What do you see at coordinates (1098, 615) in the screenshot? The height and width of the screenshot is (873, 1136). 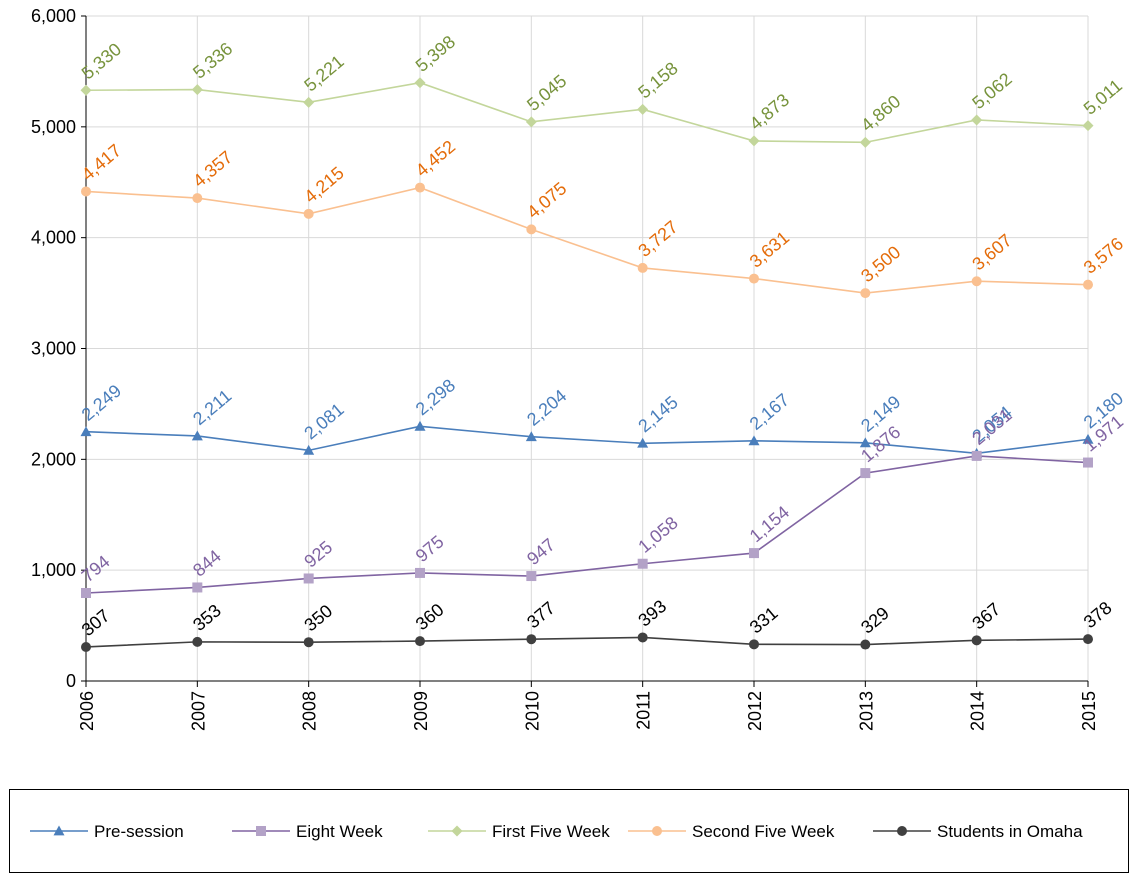 I see `data-label: 378` at bounding box center [1098, 615].